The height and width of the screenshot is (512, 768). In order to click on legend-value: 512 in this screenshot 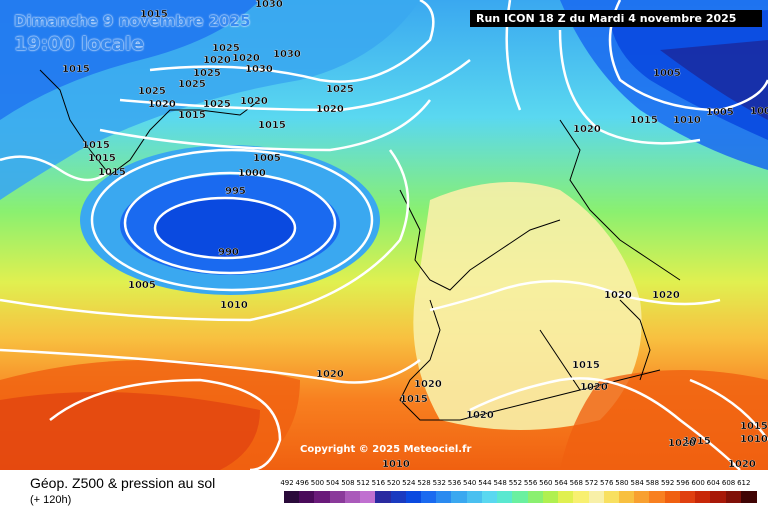, I will do `click(363, 483)`.